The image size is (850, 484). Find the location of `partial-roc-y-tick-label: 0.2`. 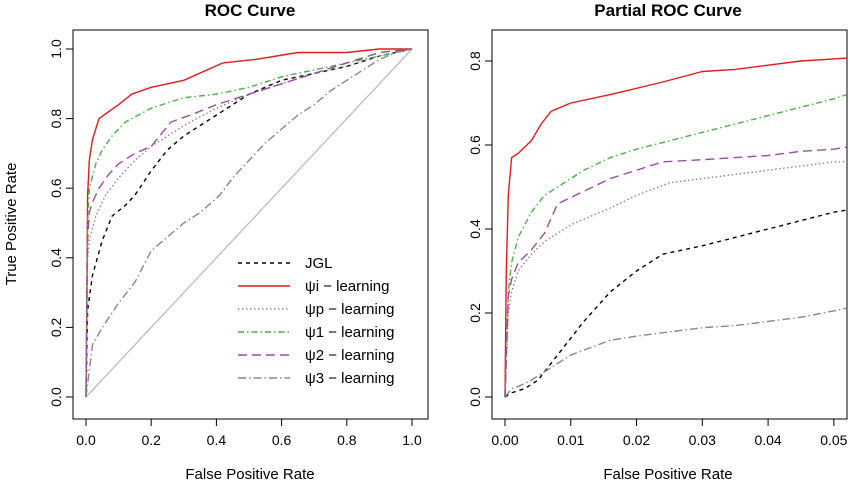

partial-roc-y-tick-label: 0.2 is located at coordinates (475, 313).